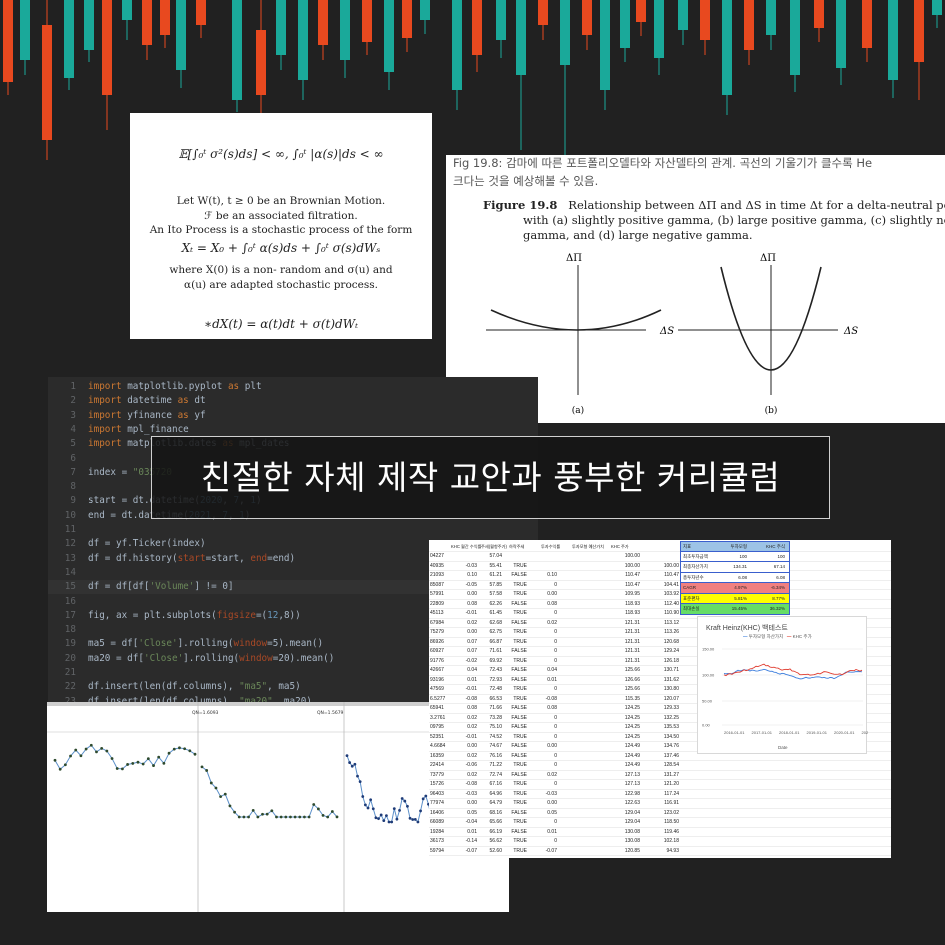 This screenshot has height=945, width=945. Describe the element at coordinates (632, 594) in the screenshot. I see `sheet-cell: 109.95` at that location.